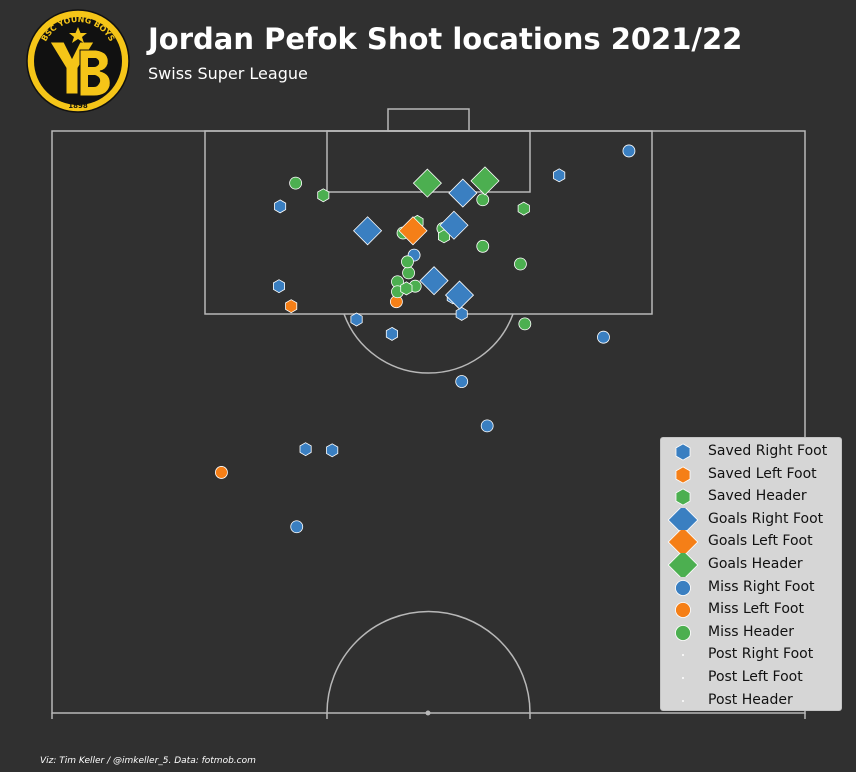  I want to click on legend-entry-miss-right-foot: Miss Right Foot, so click(752, 587).